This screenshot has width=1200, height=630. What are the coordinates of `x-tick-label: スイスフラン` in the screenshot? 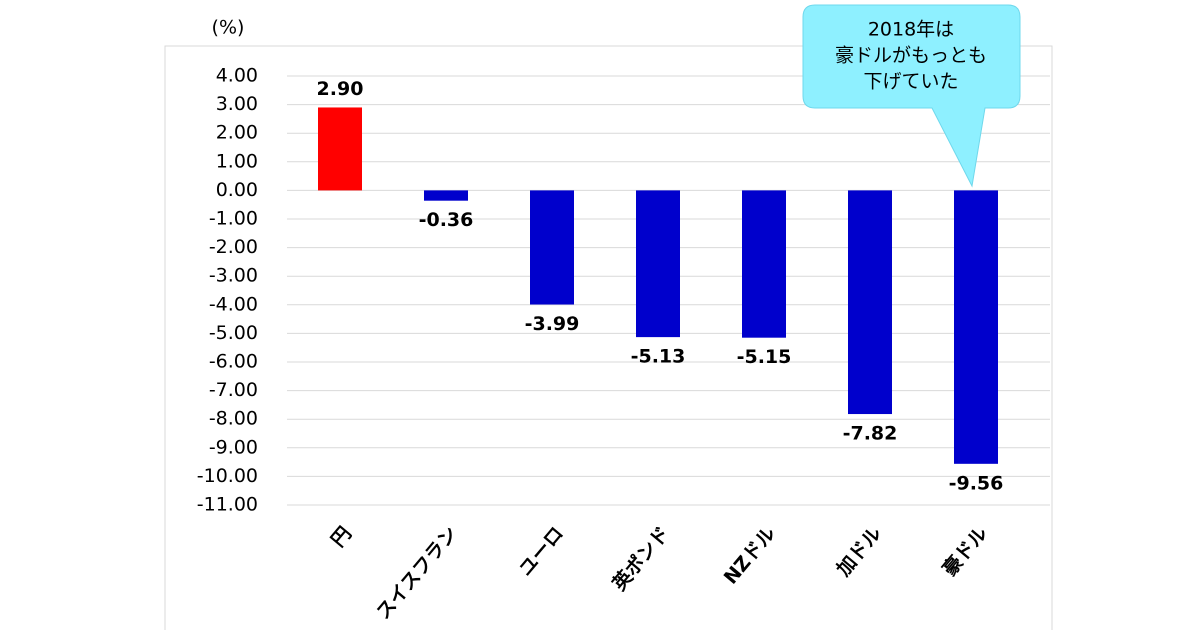 It's located at (417, 573).